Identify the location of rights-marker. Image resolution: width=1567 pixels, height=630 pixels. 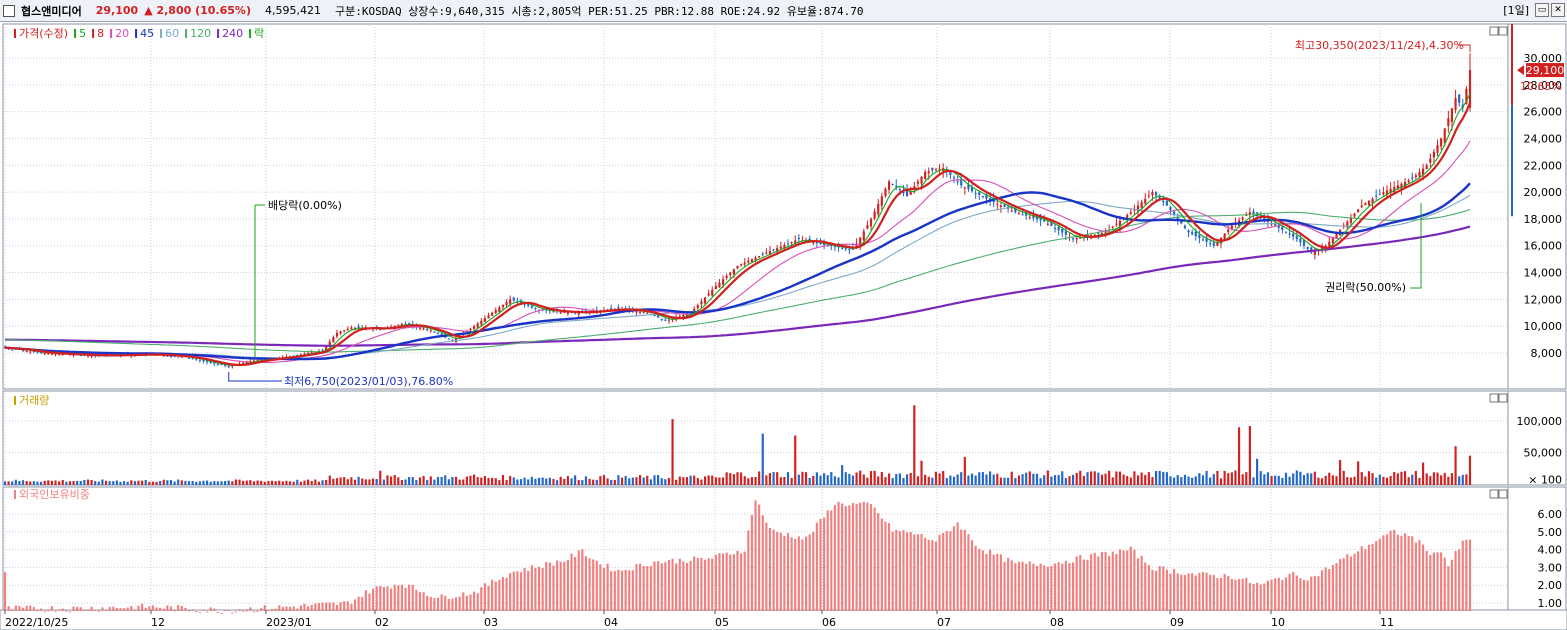
(1416, 246).